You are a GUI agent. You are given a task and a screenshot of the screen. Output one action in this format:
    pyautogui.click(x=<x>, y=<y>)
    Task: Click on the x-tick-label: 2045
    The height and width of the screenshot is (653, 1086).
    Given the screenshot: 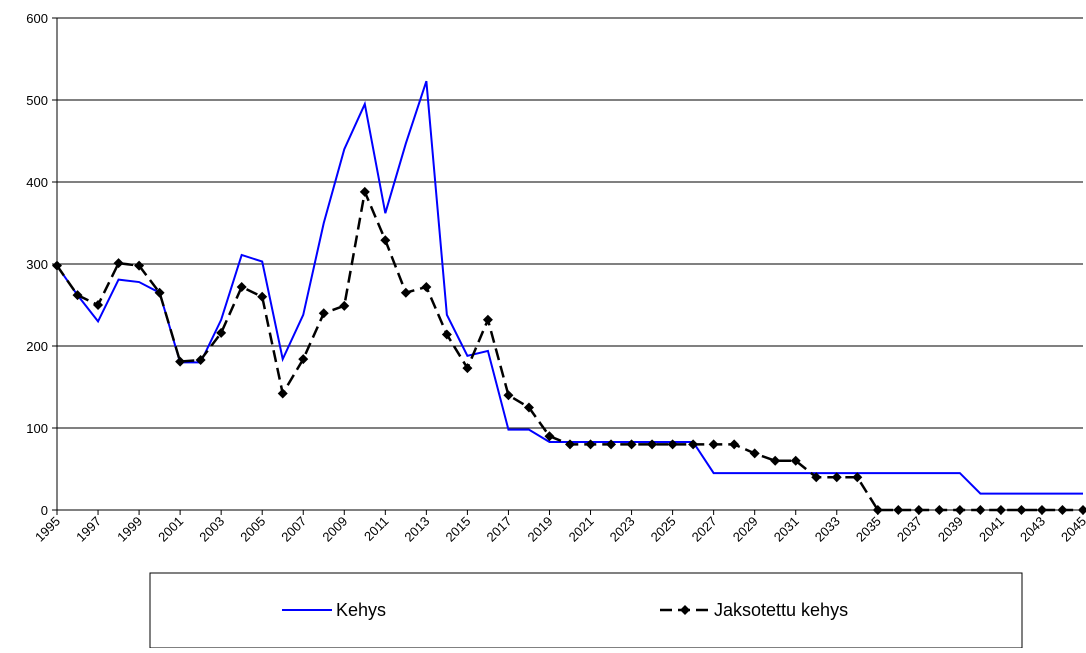 What is the action you would take?
    pyautogui.click(x=1072, y=529)
    